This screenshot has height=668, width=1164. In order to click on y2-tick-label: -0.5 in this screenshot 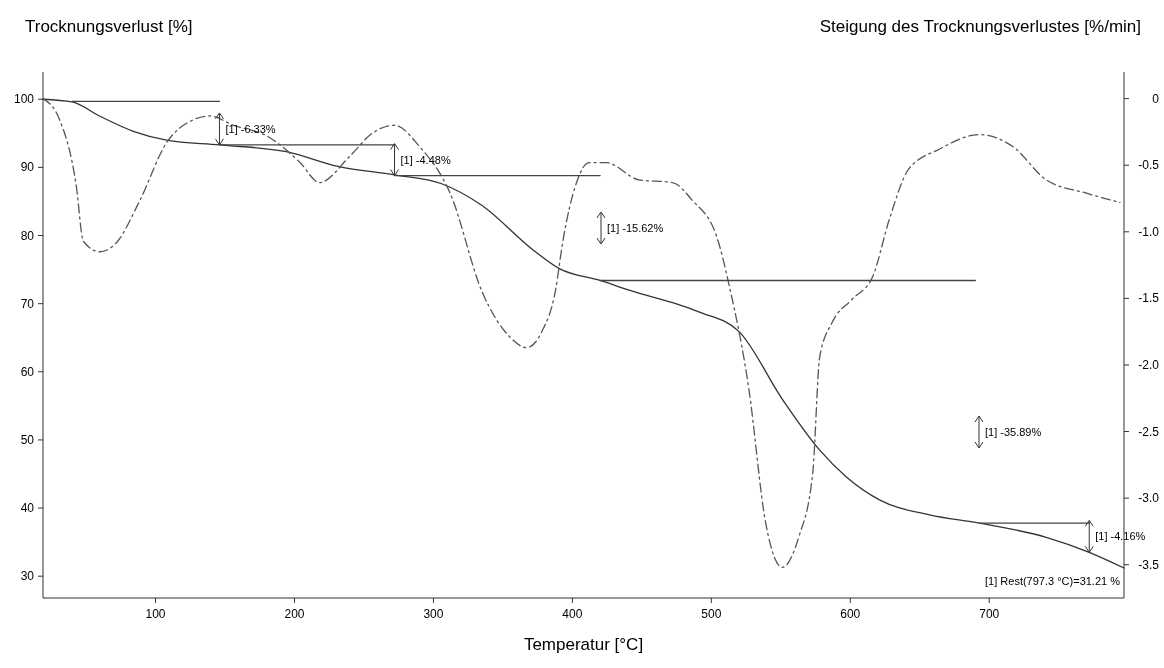, I will do `click(1149, 165)`.